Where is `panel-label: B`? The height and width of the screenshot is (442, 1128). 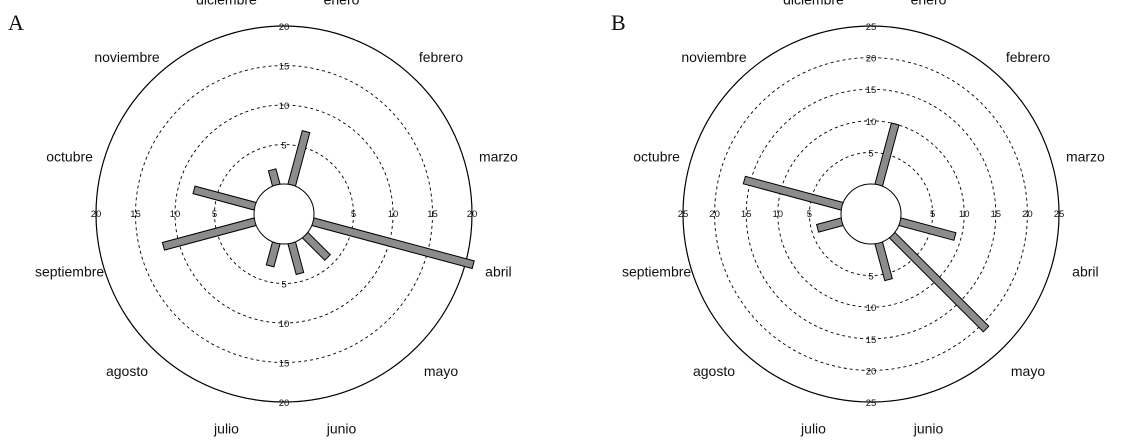 panel-label: B is located at coordinates (618, 22).